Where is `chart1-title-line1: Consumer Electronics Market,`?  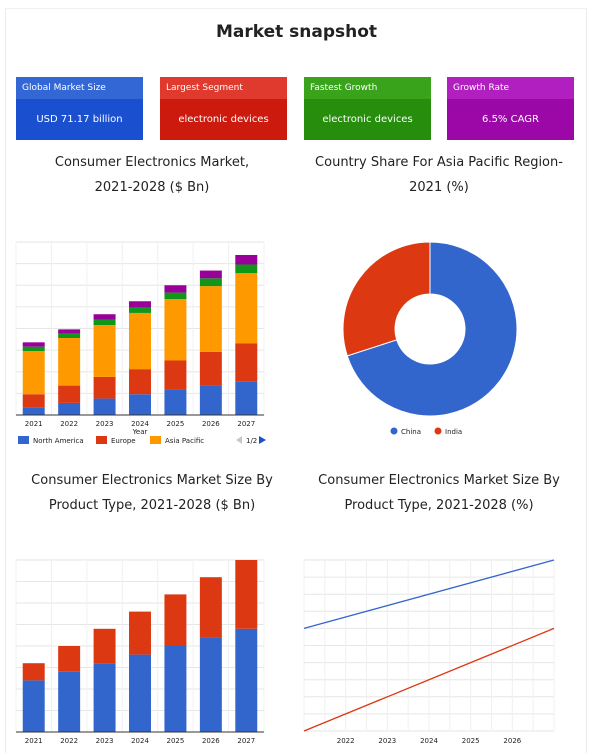 chart1-title-line1: Consumer Electronics Market, is located at coordinates (152, 162).